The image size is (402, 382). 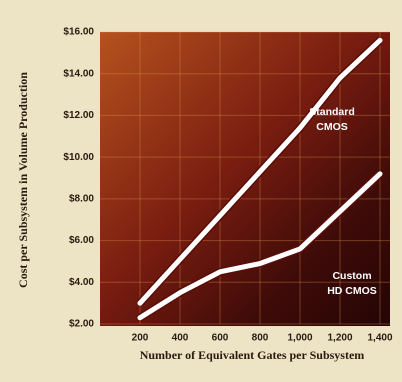 I want to click on y-tick-label: $12.00, so click(x=78, y=115).